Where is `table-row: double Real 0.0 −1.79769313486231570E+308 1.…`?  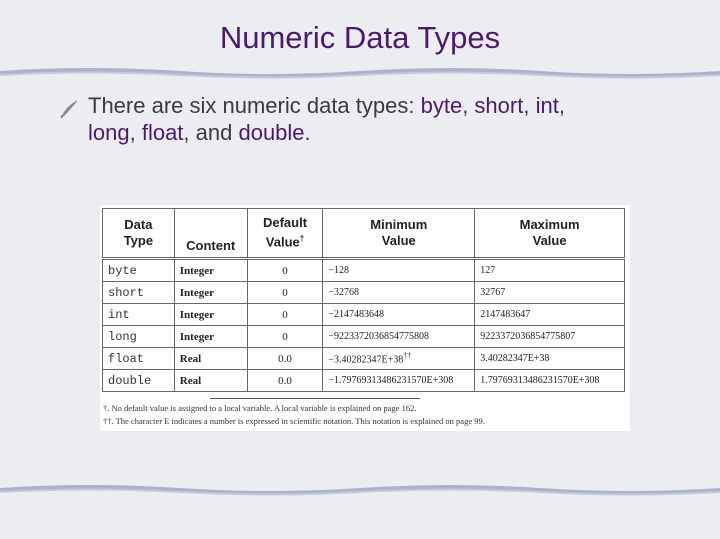 table-row: double Real 0.0 −1.79769313486231570E+308 1.… is located at coordinates (363, 380).